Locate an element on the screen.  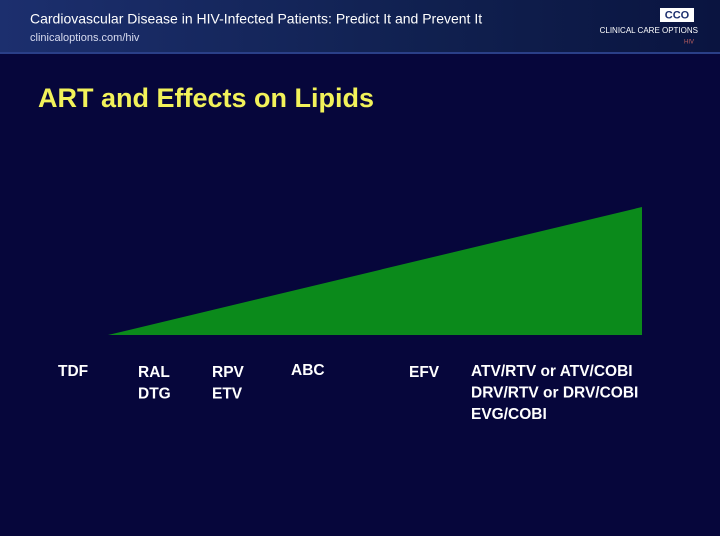
drug-label: RAL is located at coordinates (154, 372).